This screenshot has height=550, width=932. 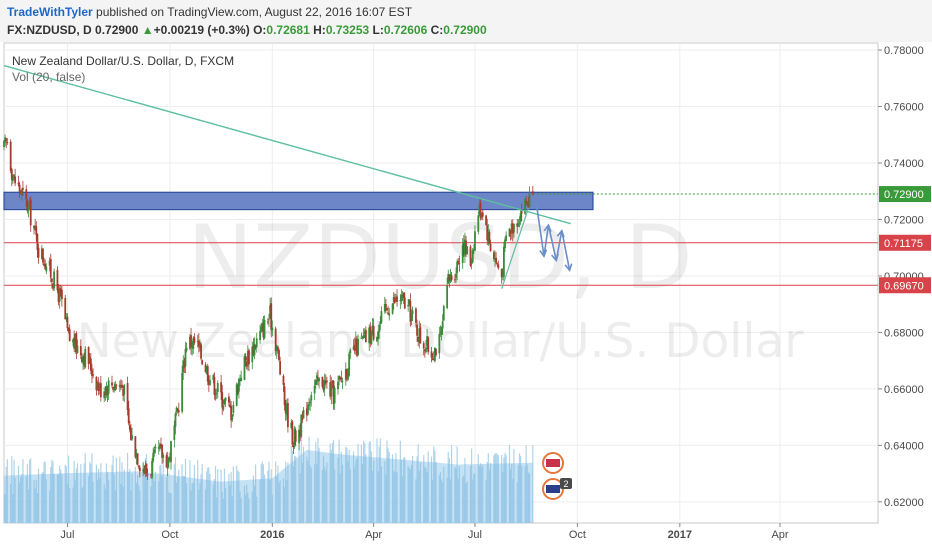 I want to click on nz-flag-field-icon, so click(x=553, y=489).